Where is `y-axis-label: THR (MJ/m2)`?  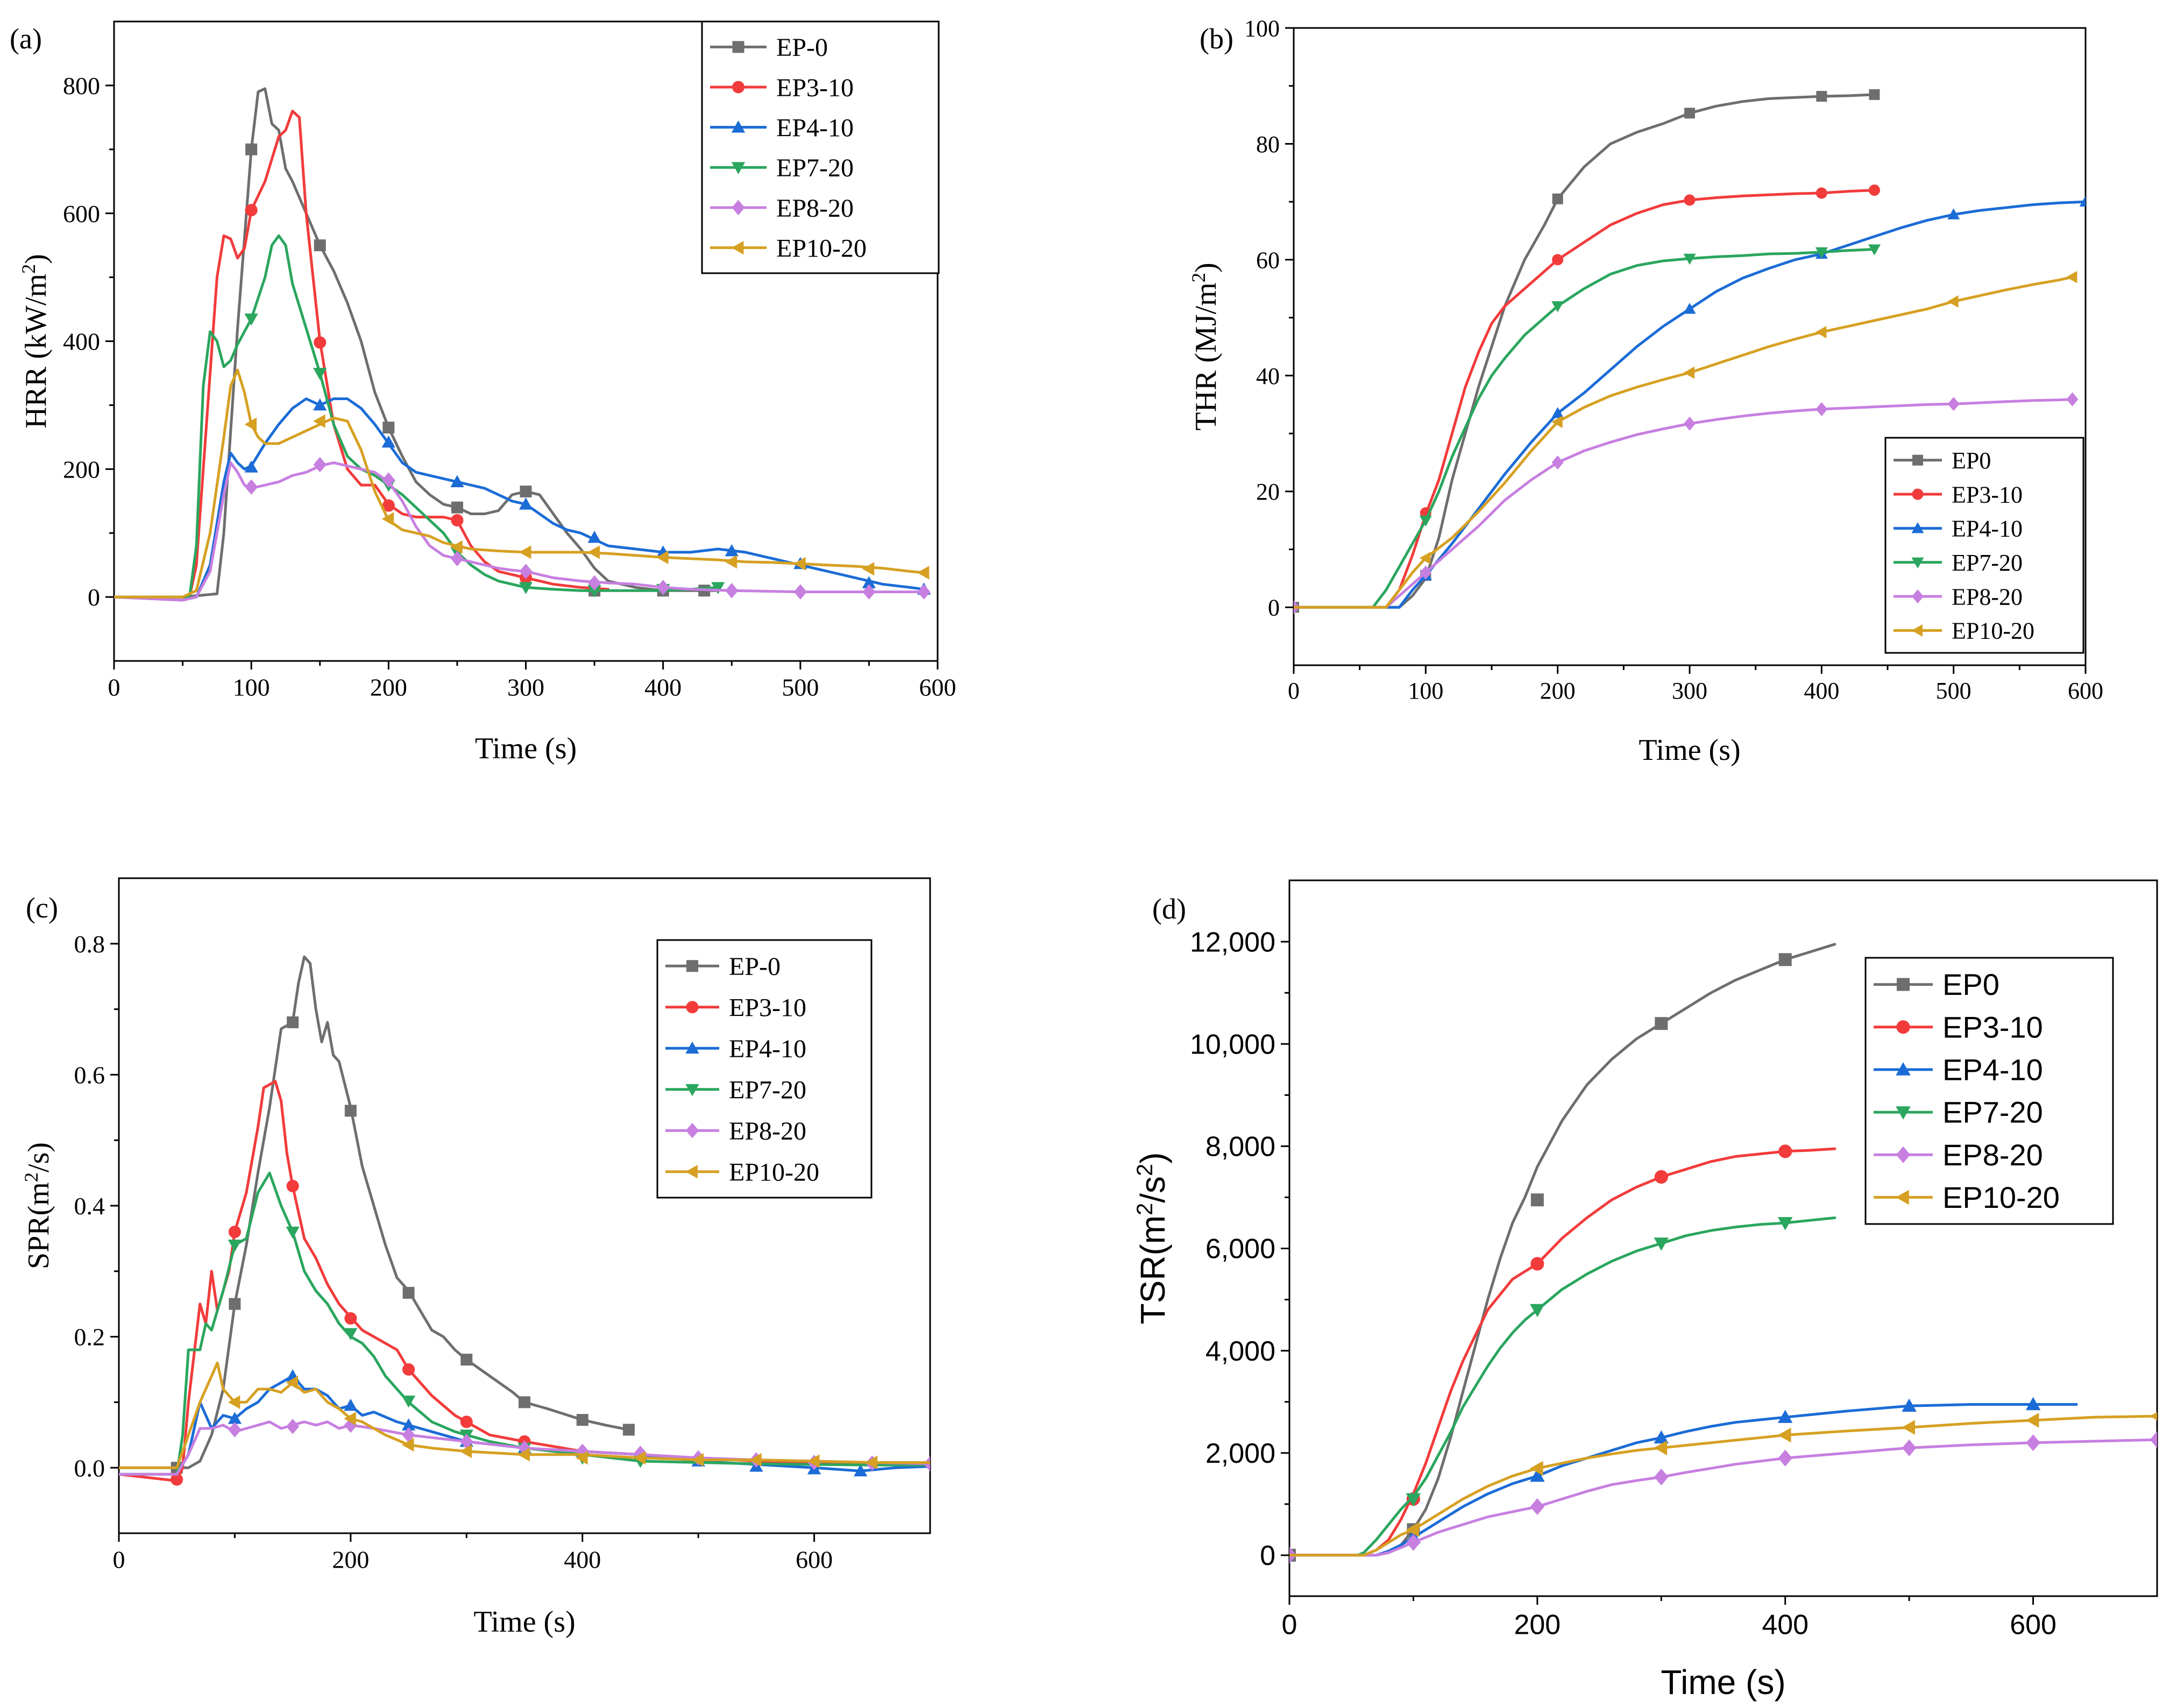 y-axis-label: THR (MJ/m2) is located at coordinates (1206, 346).